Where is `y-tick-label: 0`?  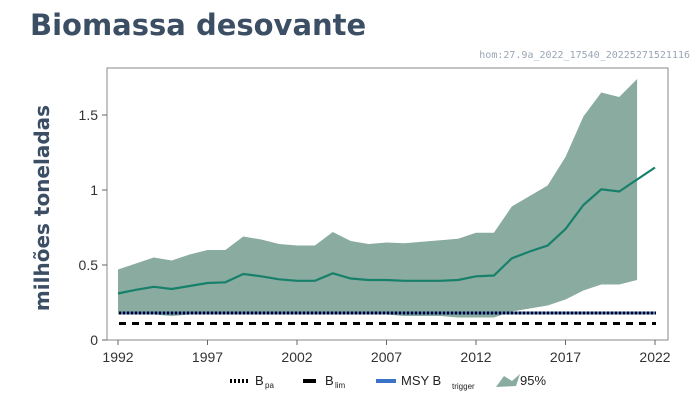
y-tick-label: 0 is located at coordinates (94, 340).